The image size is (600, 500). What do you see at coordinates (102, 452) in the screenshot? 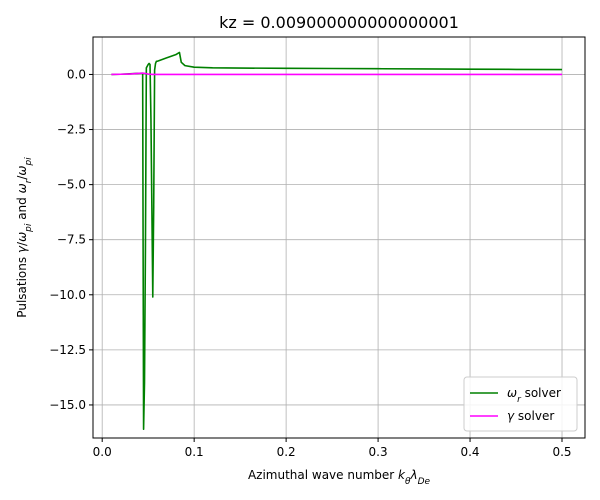
I see `x-tick-label: 0.0` at bounding box center [102, 452].